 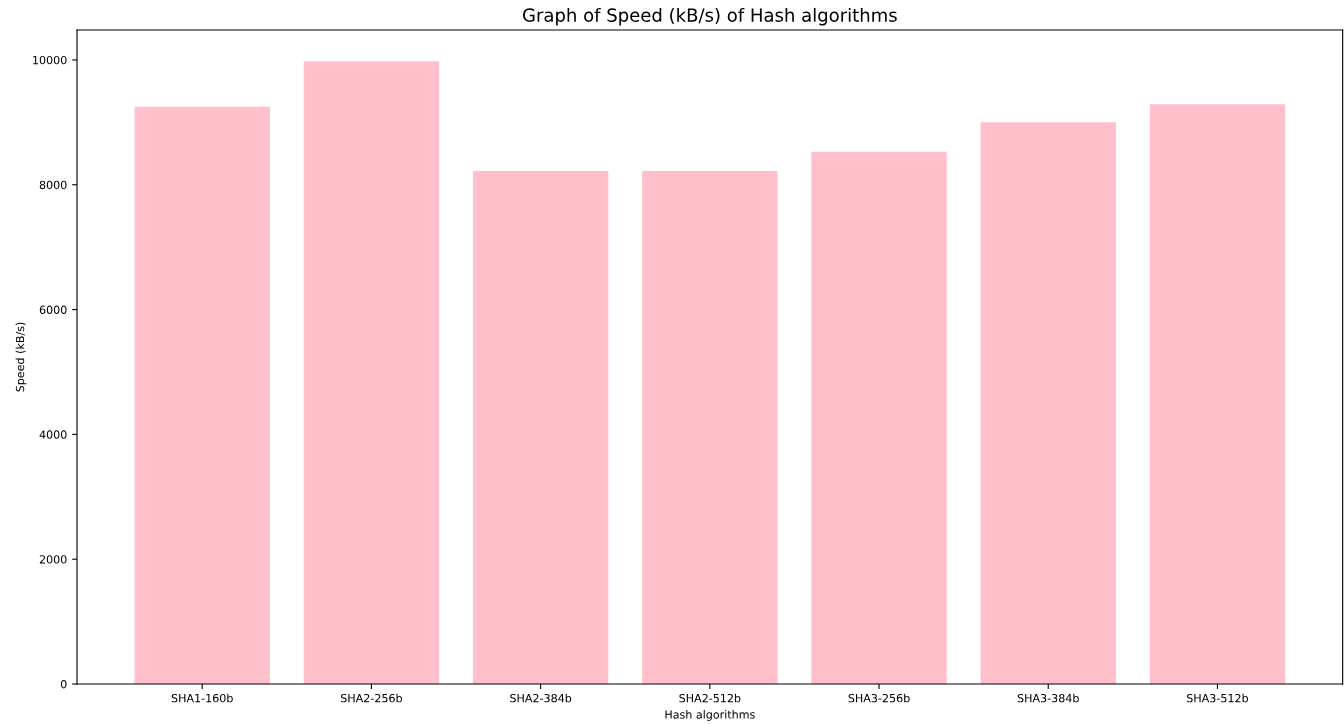 I want to click on y-tick-label: 6000, so click(x=53, y=309).